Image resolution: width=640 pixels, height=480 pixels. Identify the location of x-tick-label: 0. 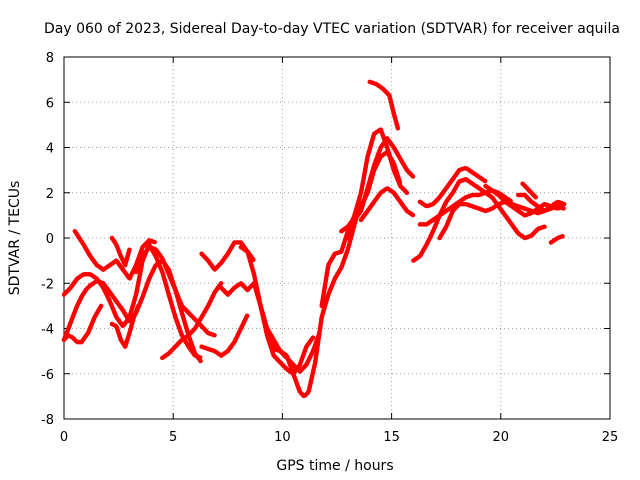
(64, 437).